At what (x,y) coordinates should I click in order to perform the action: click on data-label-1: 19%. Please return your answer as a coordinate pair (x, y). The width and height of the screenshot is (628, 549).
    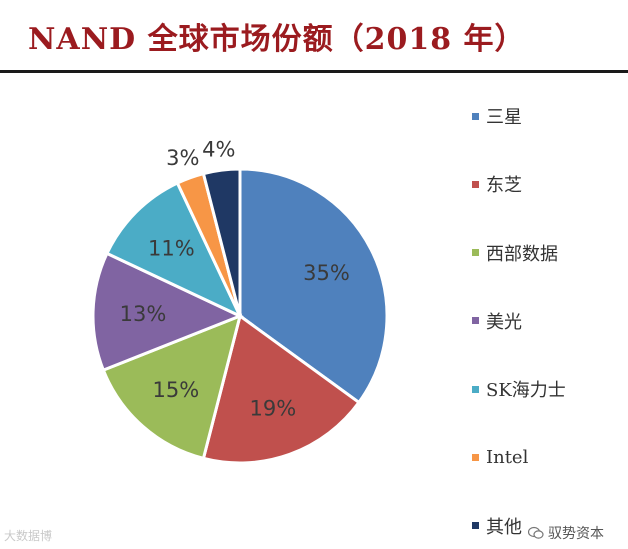
    Looking at the image, I should click on (273, 408).